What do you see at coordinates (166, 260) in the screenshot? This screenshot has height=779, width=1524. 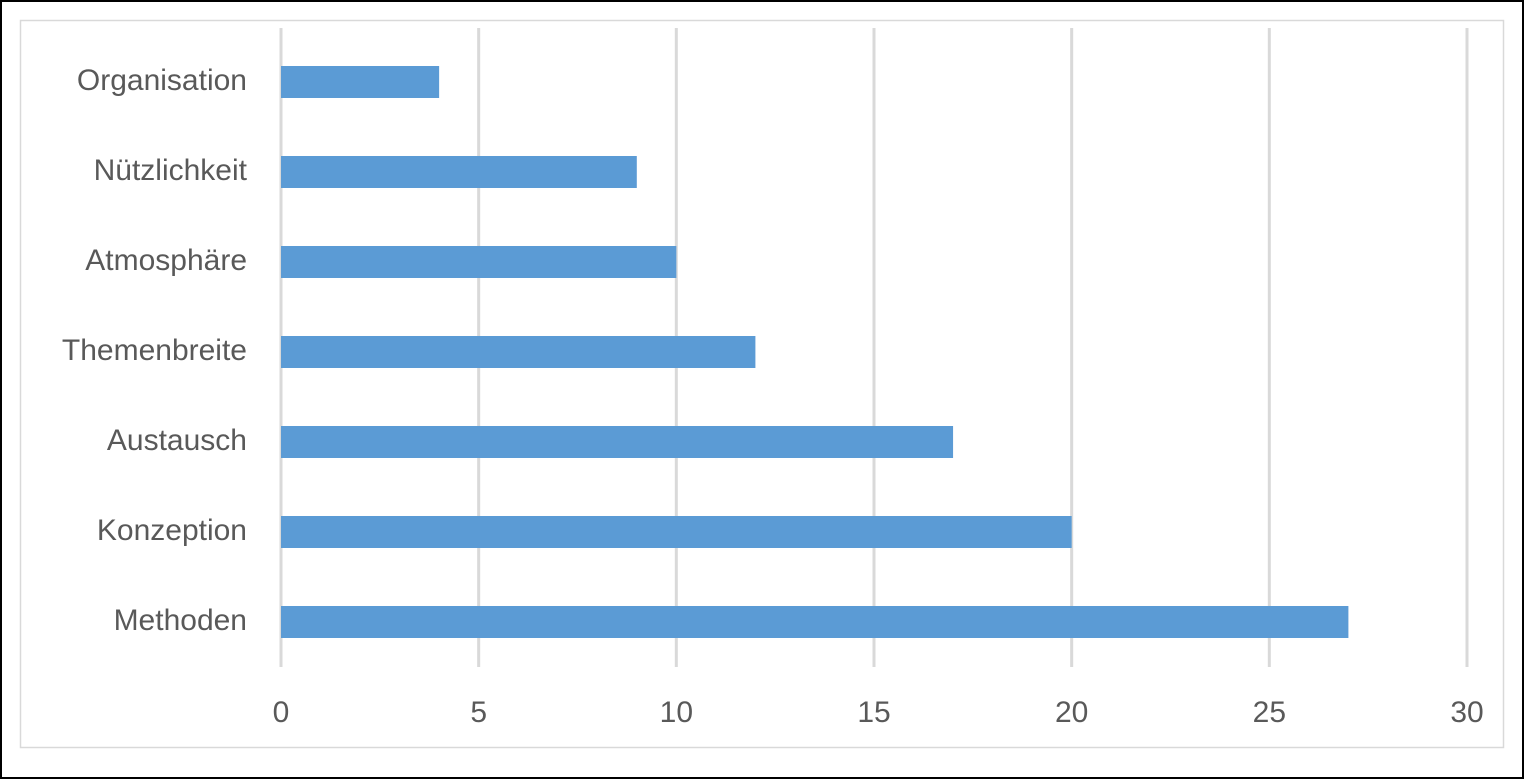 I see `y-tick-label: Atmosphäre` at bounding box center [166, 260].